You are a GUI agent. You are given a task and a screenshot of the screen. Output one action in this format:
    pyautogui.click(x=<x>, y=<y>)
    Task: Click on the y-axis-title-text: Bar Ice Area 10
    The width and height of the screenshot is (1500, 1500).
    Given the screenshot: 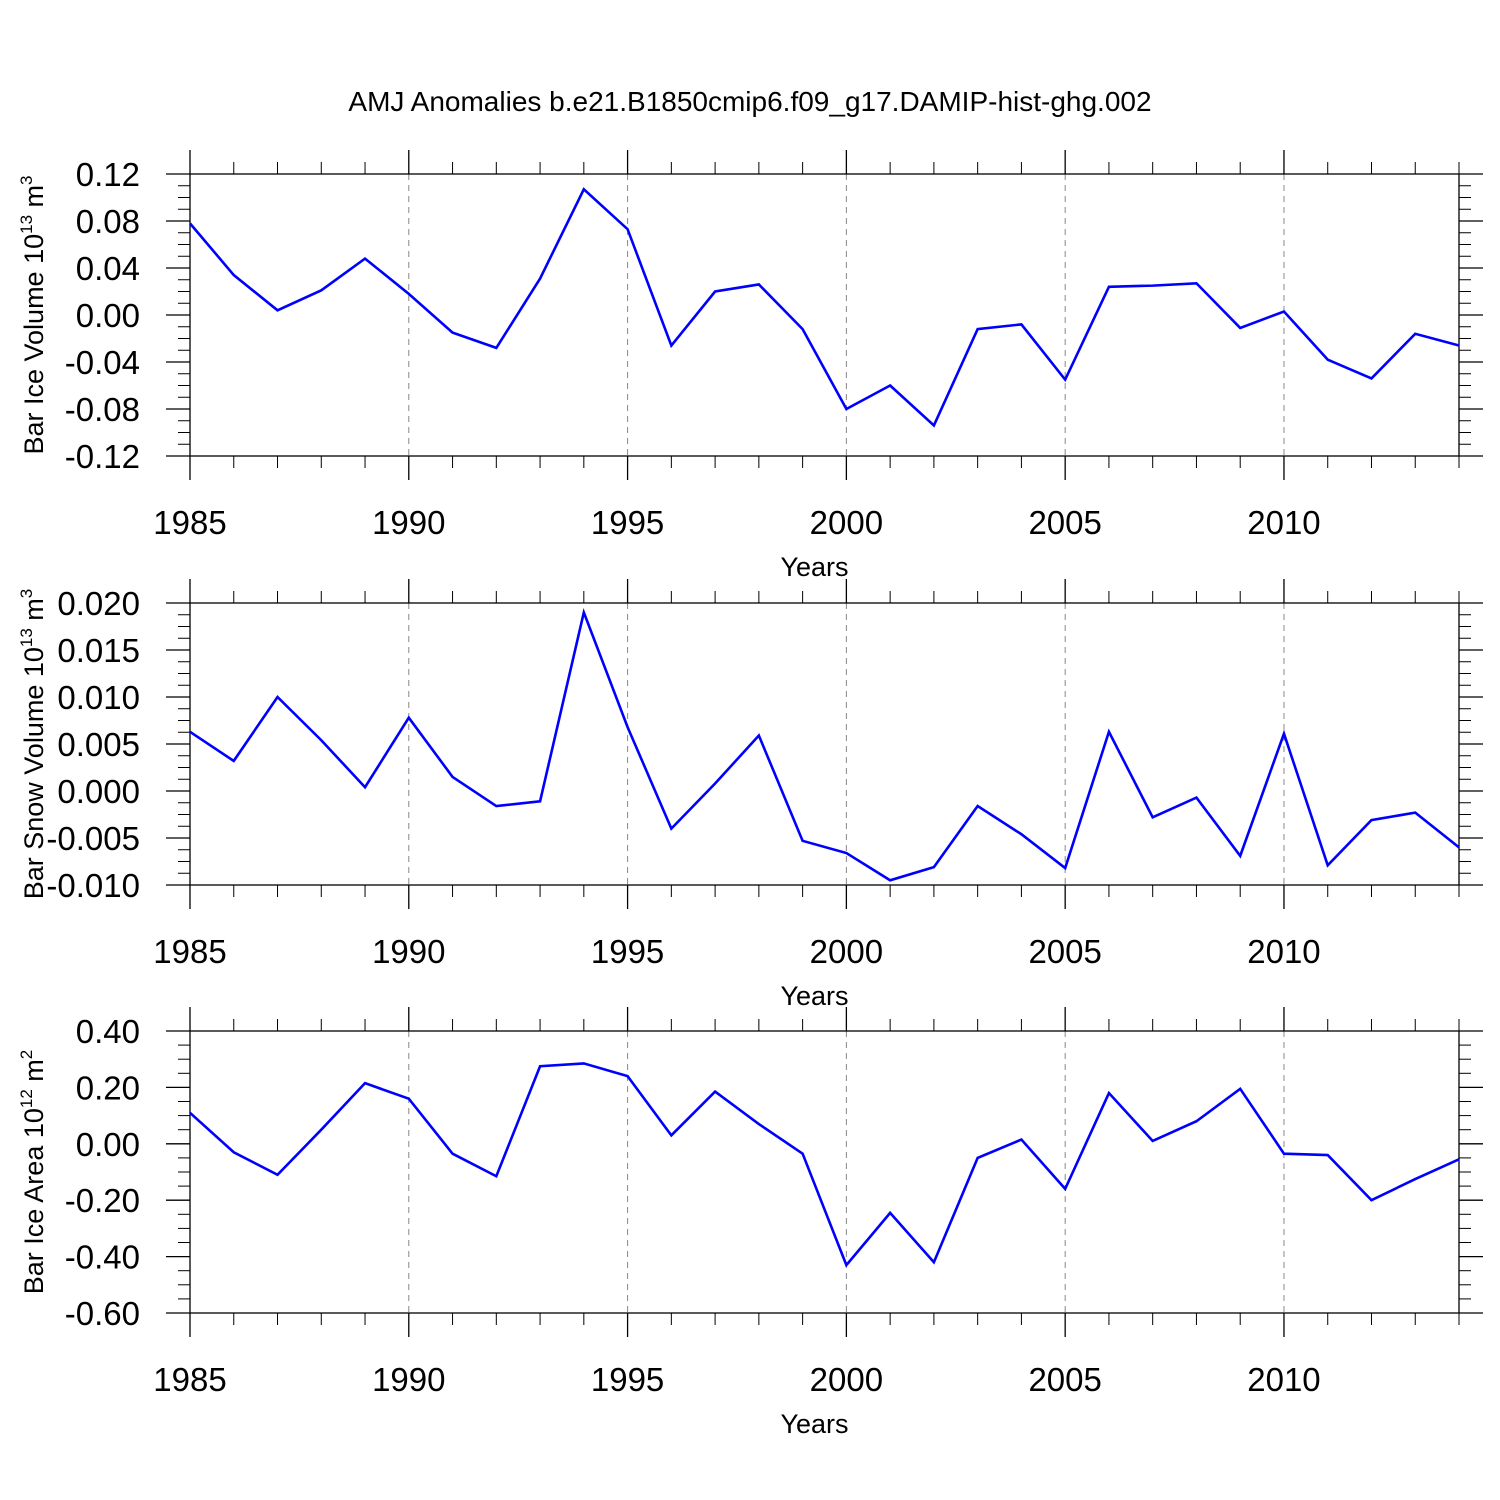 What is the action you would take?
    pyautogui.click(x=34, y=1201)
    